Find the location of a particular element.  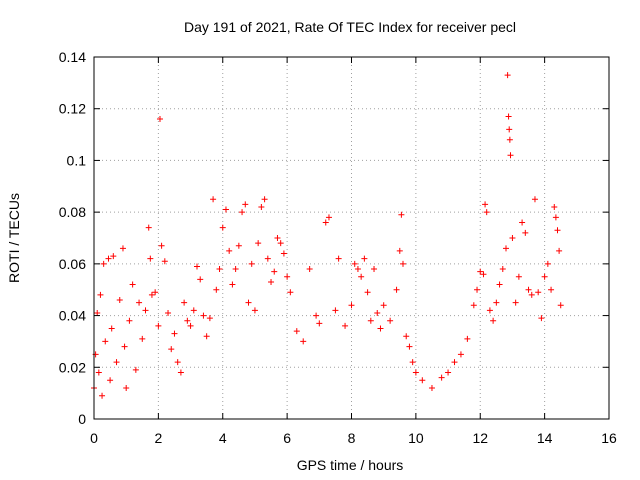

y-tick-label: 0.08 is located at coordinates (72, 212).